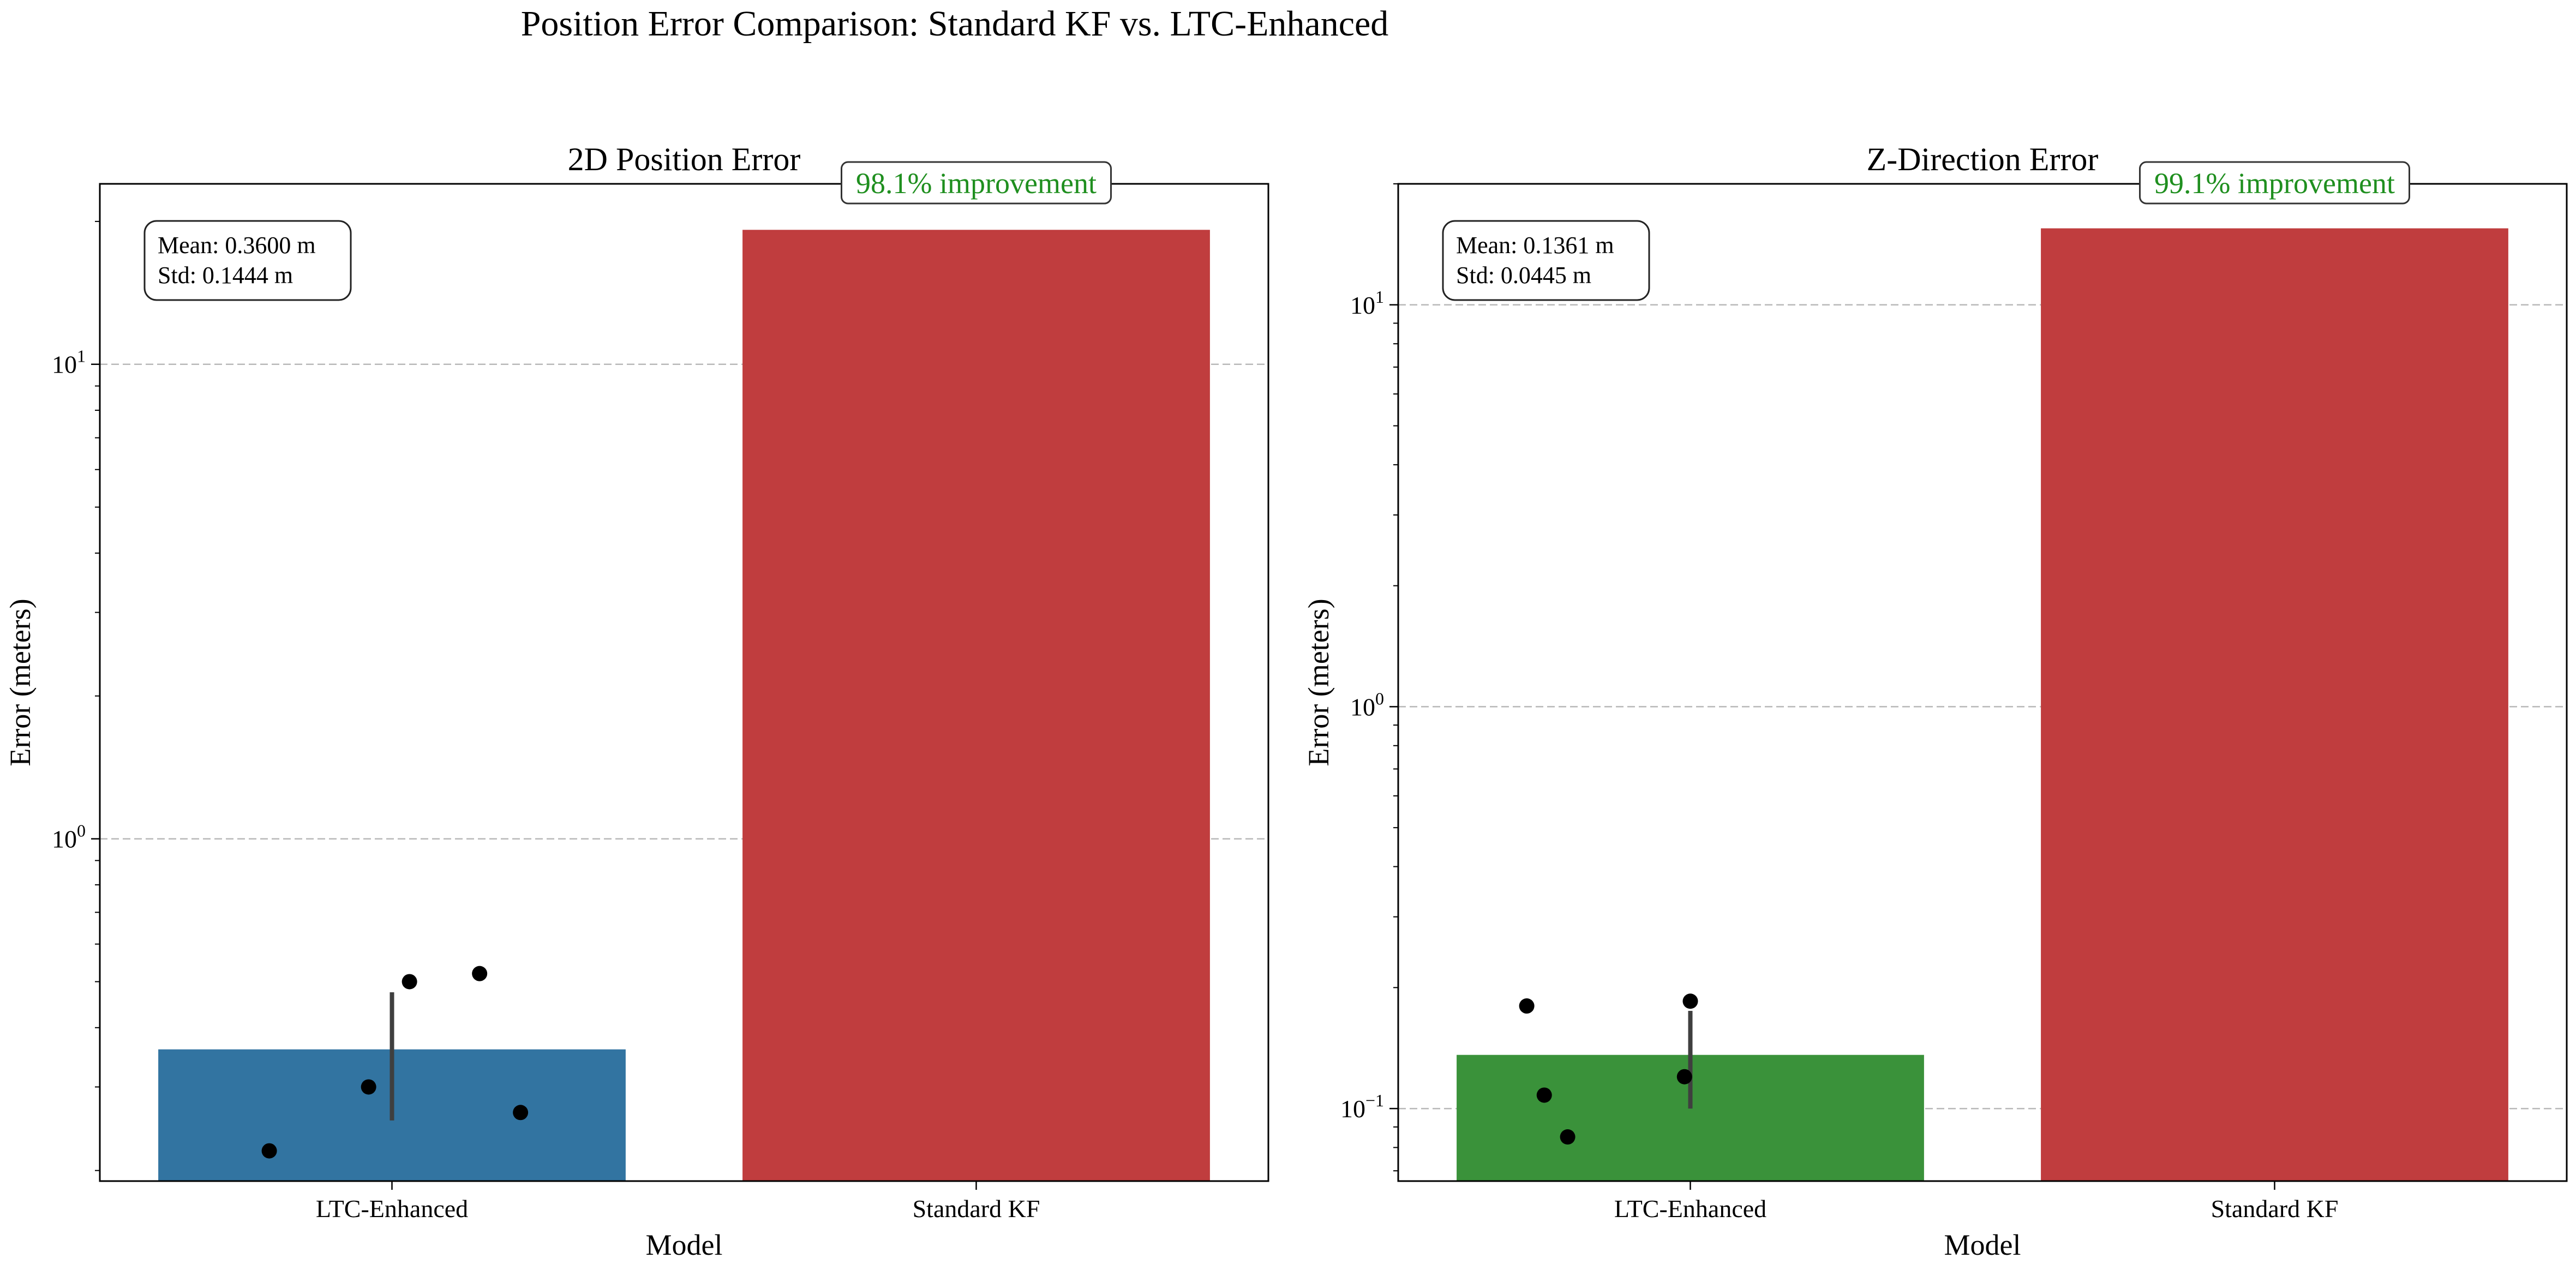 This screenshot has width=2576, height=1270. I want to click on stats-std: Std: 0.0445 m, so click(1523, 275).